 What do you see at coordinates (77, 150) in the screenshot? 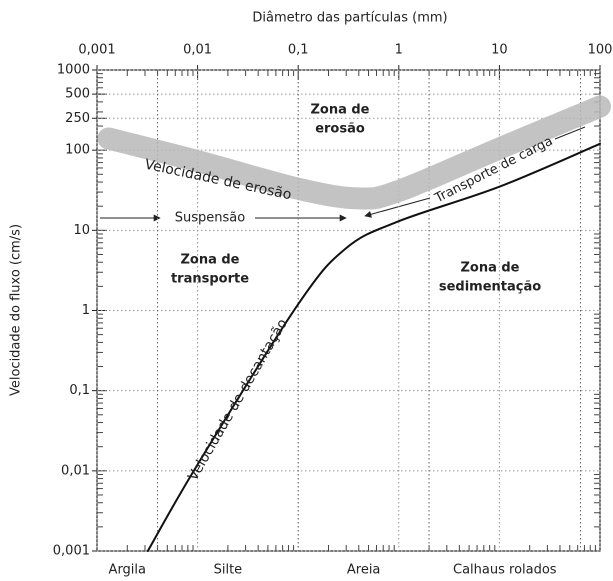
I see `y-tick-label: 100` at bounding box center [77, 150].